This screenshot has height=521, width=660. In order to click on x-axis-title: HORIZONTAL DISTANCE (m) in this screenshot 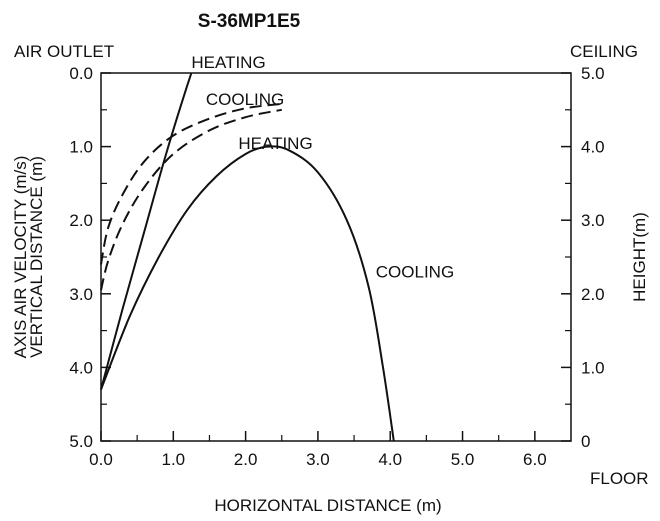, I will do `click(327, 505)`.